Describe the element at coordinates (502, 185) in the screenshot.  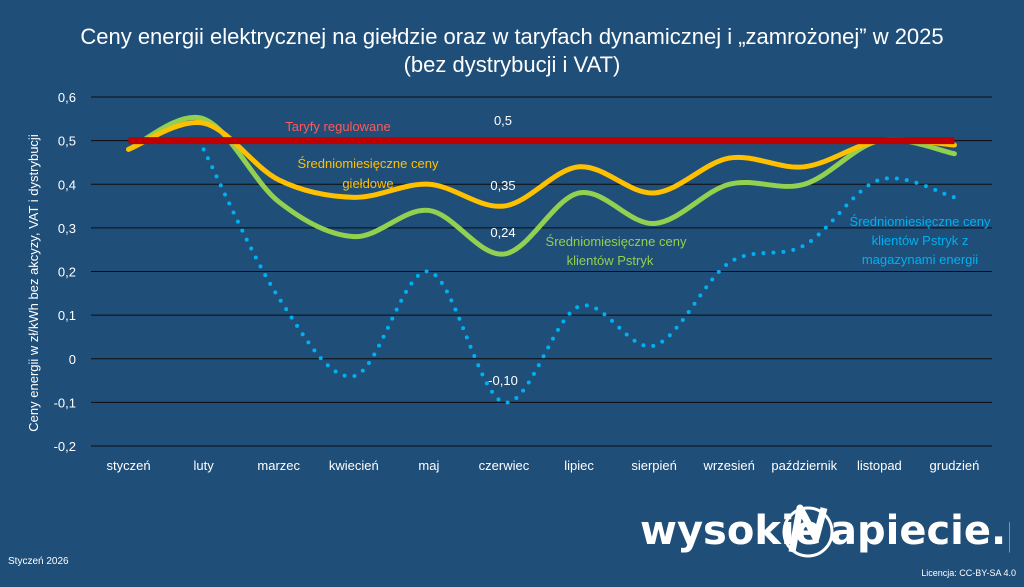
I see `data-label-035: 0,35` at that location.